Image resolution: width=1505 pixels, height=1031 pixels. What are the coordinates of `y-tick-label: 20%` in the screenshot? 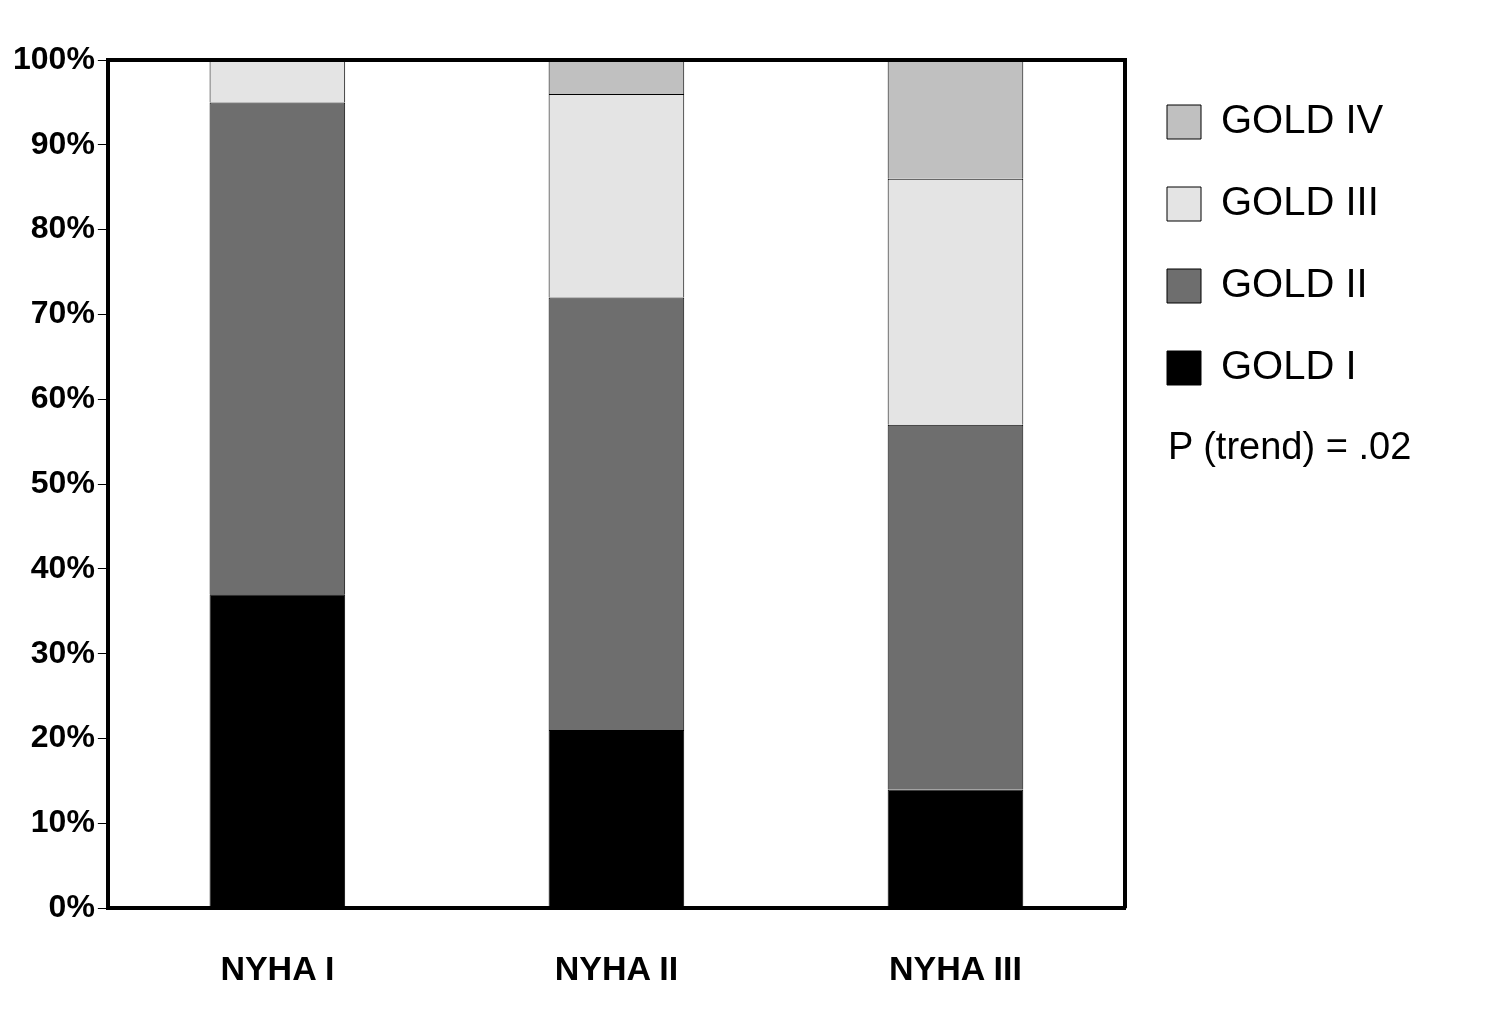 It's located at (62, 736).